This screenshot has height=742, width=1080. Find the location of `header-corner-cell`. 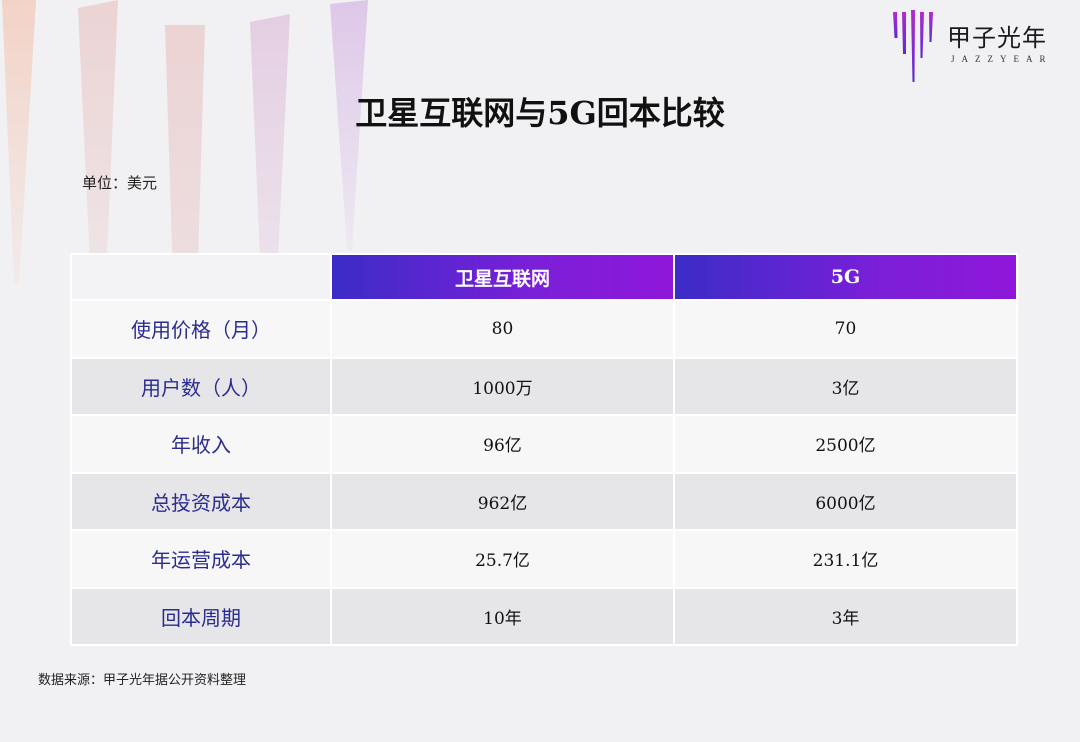

header-corner-cell is located at coordinates (201, 277).